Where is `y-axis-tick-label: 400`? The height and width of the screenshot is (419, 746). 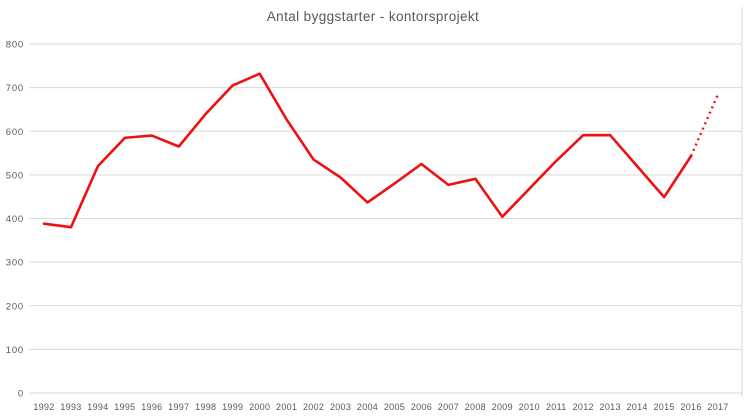 y-axis-tick-label: 400 is located at coordinates (15, 219).